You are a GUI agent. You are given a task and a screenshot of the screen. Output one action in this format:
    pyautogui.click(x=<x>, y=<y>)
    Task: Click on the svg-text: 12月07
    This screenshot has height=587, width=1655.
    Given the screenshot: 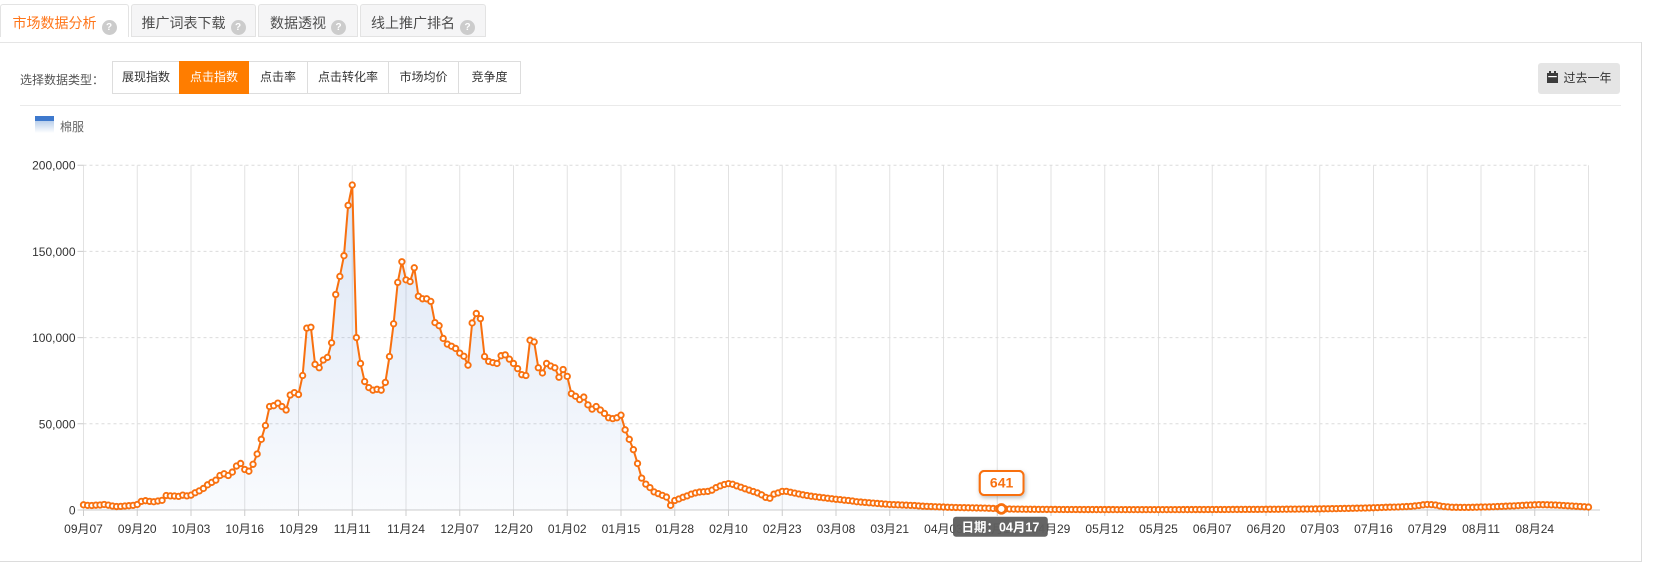 What is the action you would take?
    pyautogui.click(x=459, y=529)
    